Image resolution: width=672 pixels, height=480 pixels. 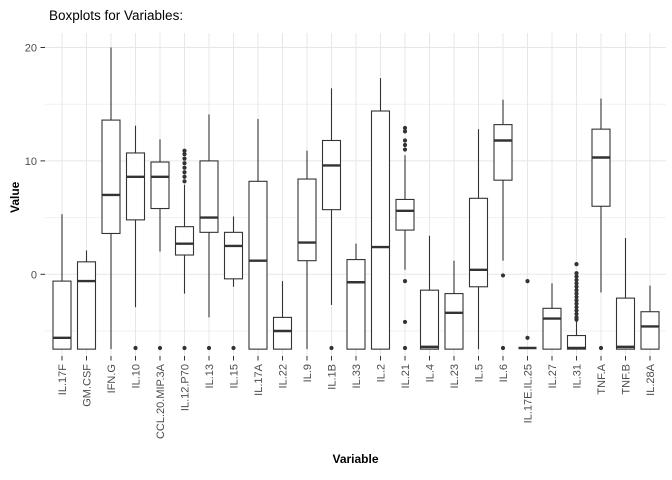 I want to click on x-tick-label: IL.17E.IL.25, so click(x=528, y=393).